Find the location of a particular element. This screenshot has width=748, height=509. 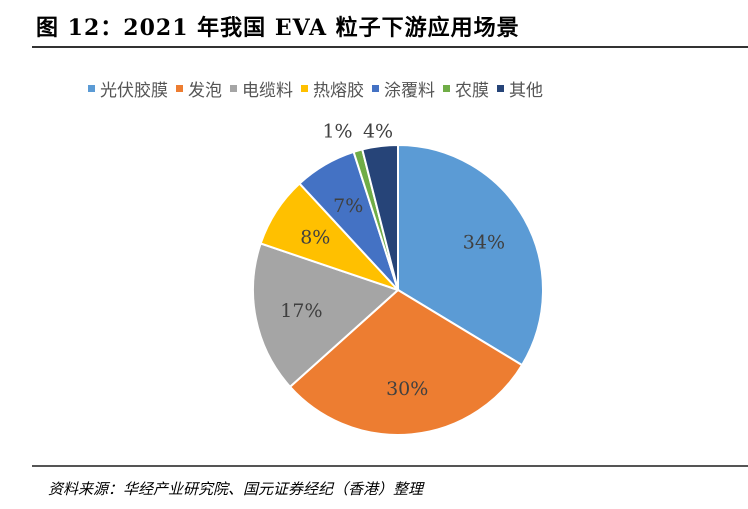

legend-item: 电缆料 is located at coordinates (261, 88).